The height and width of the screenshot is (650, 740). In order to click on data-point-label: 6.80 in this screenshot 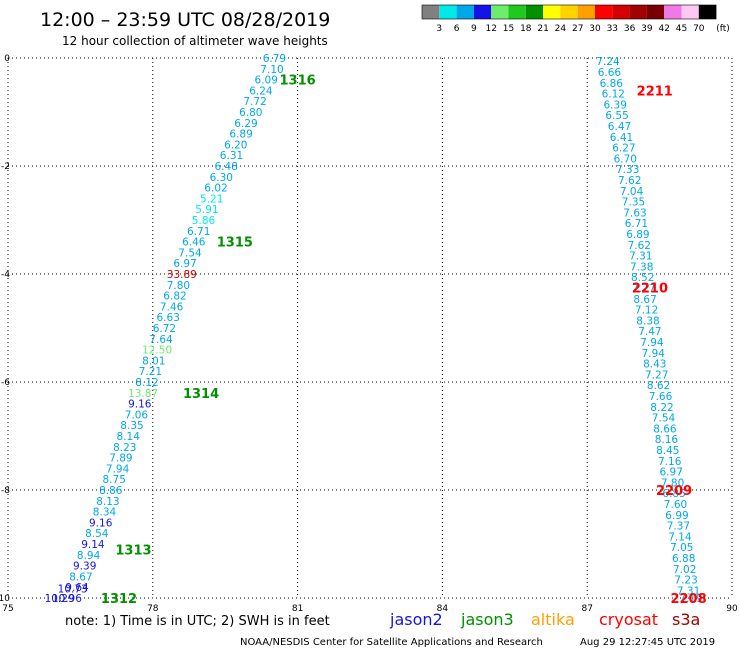, I will do `click(250, 113)`.